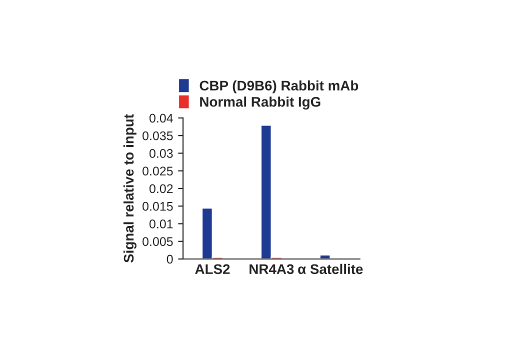 This screenshot has width=520, height=350. What do you see at coordinates (161, 118) in the screenshot?
I see `y-tick-label: 0.04` at bounding box center [161, 118].